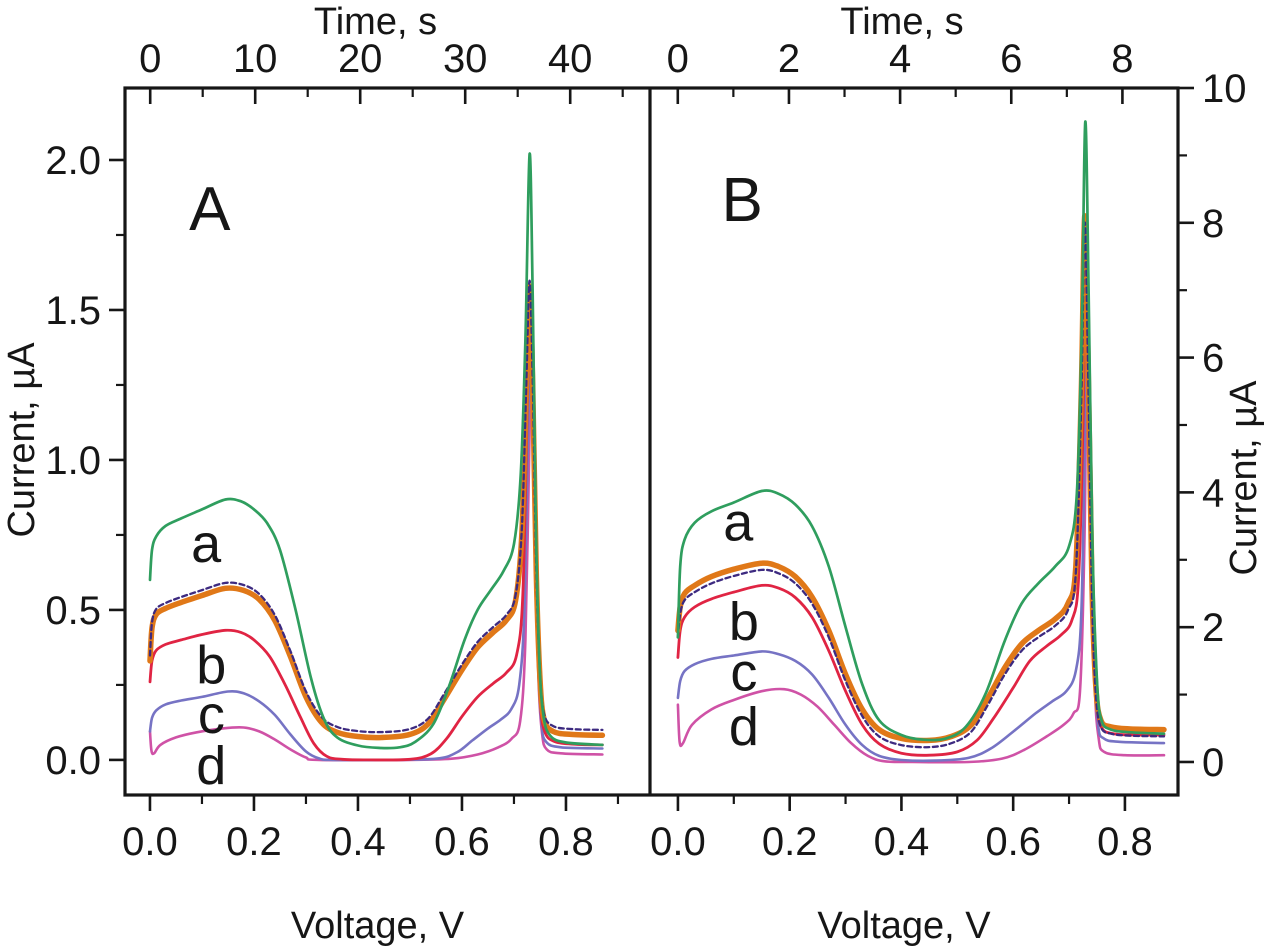  Describe the element at coordinates (210, 209) in the screenshot. I see `panel-letter-A: A` at that location.